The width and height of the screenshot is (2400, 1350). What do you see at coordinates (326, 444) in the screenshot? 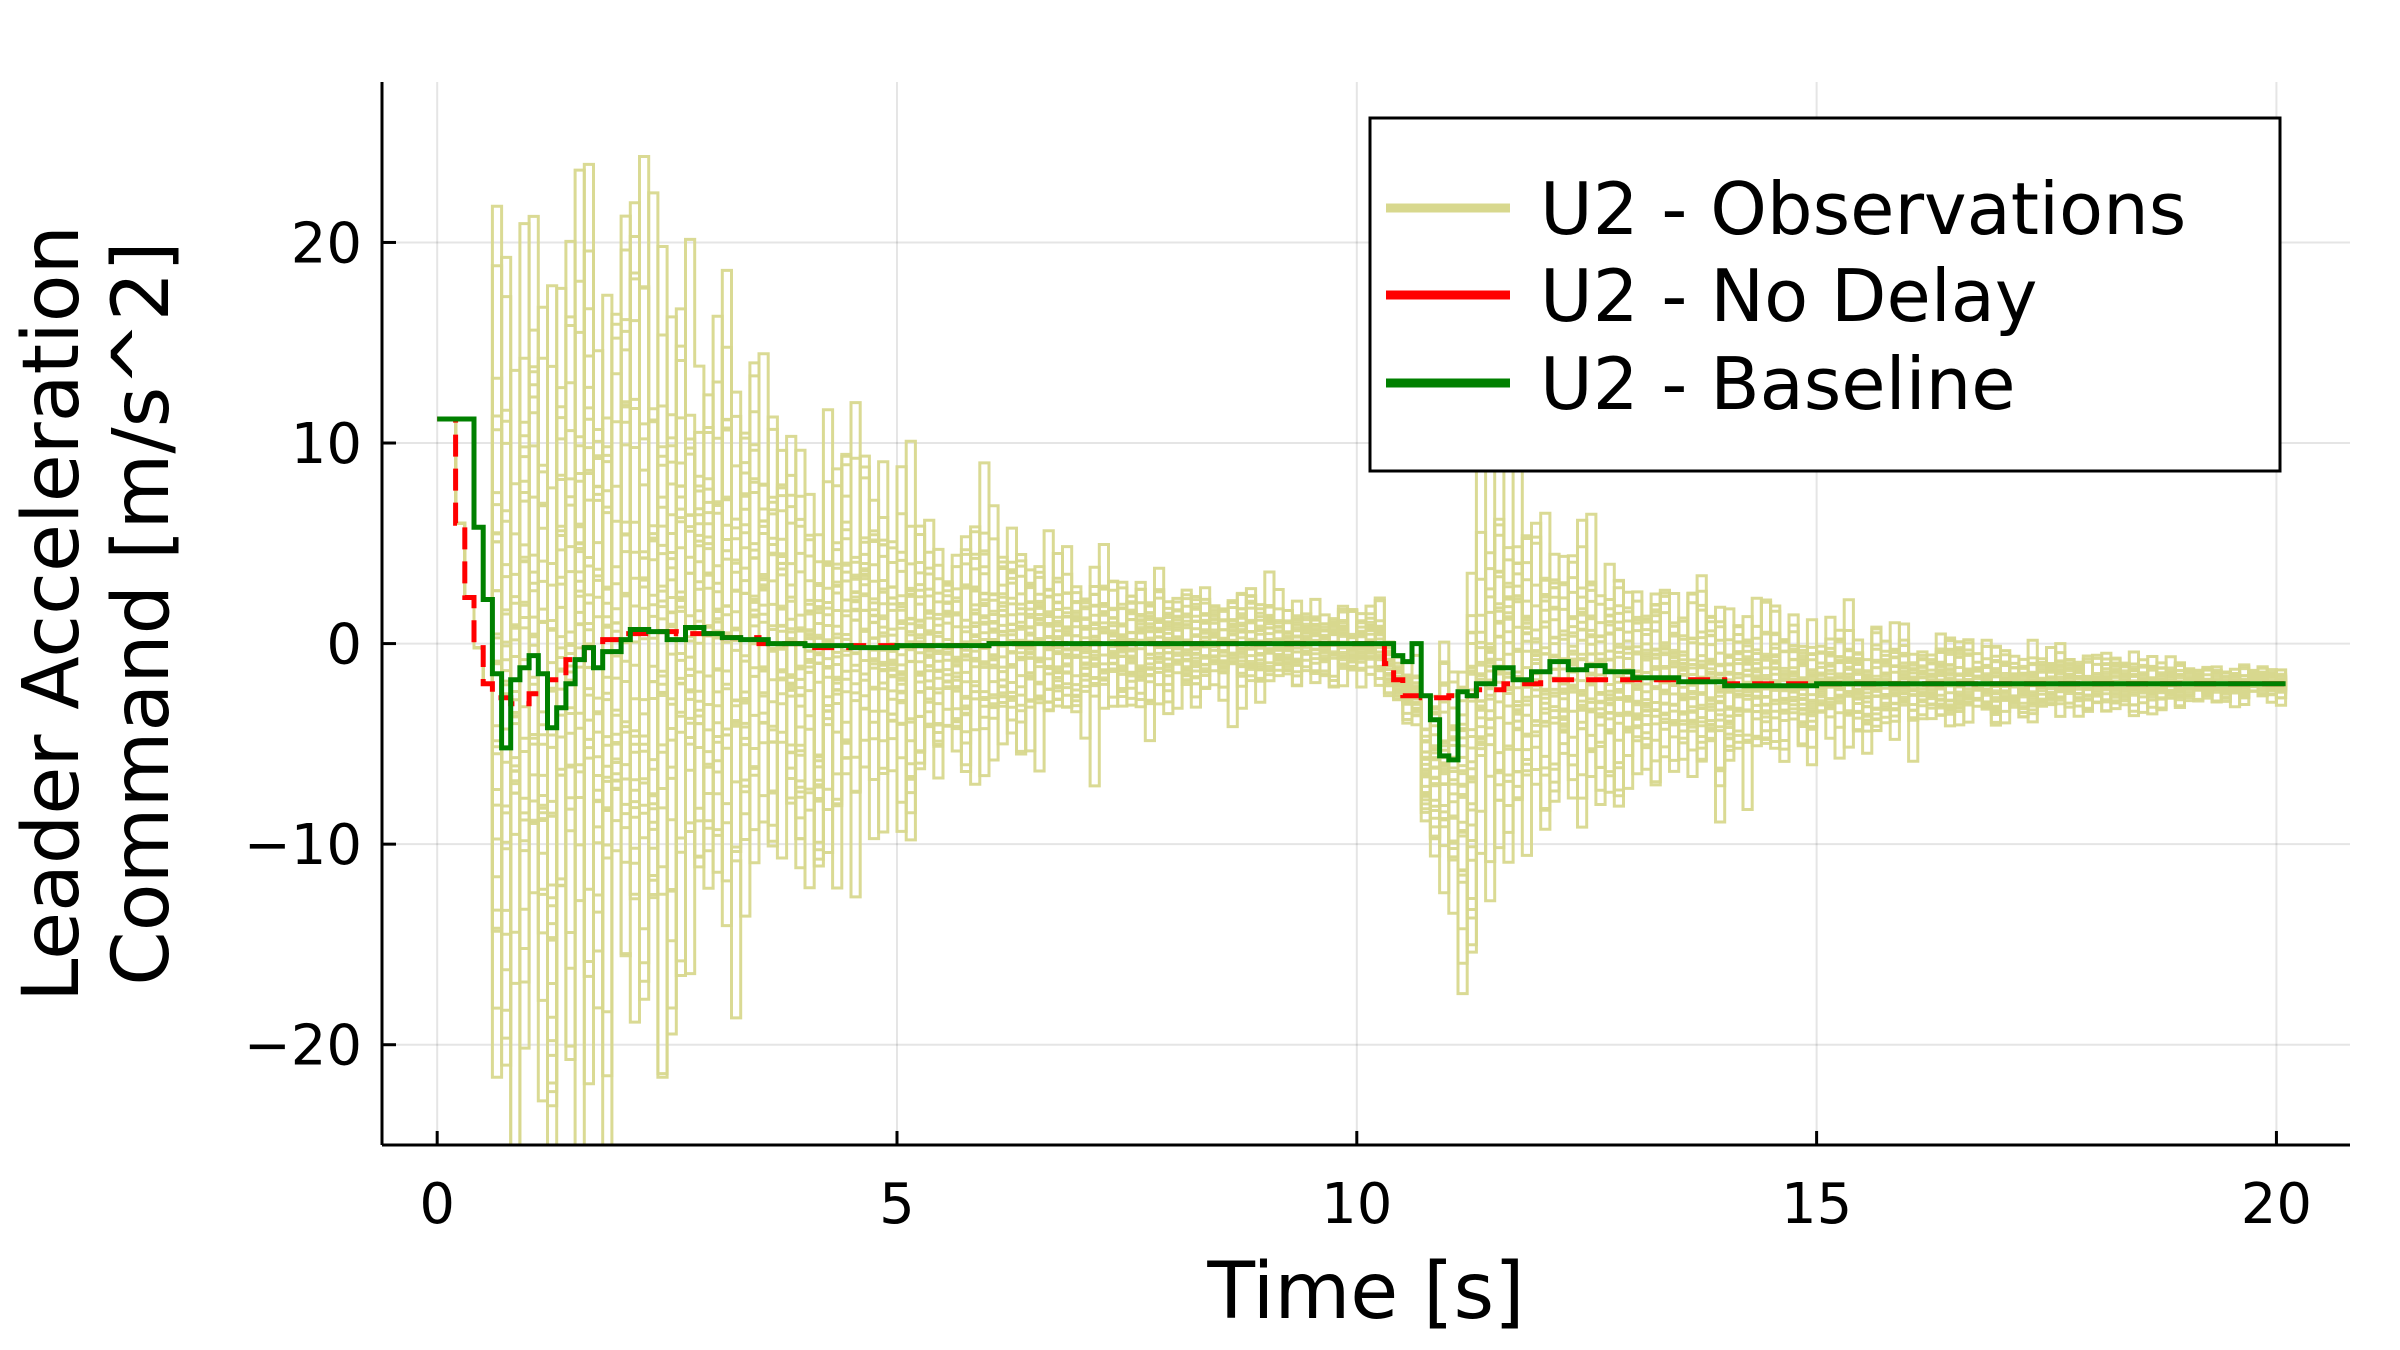
I see `y-tick-label-3: 10` at bounding box center [326, 444].